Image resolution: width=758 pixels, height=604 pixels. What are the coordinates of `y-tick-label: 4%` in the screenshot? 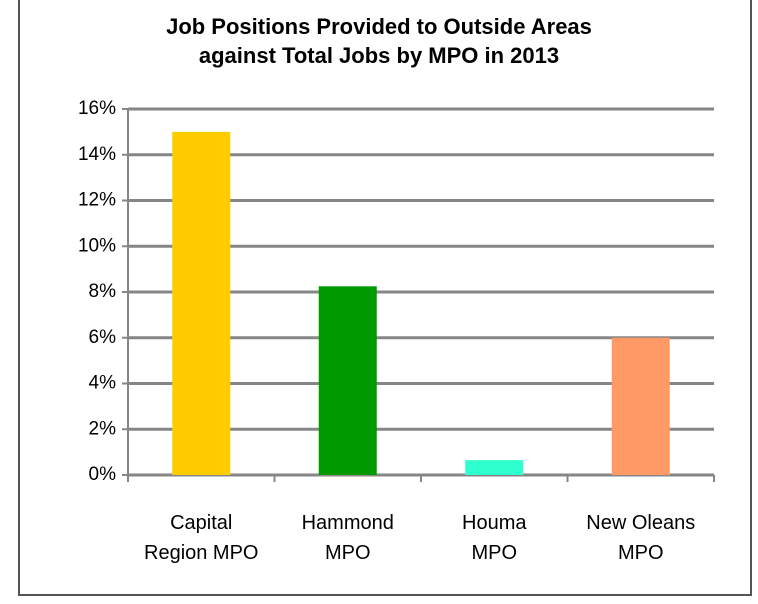 It's located at (103, 383).